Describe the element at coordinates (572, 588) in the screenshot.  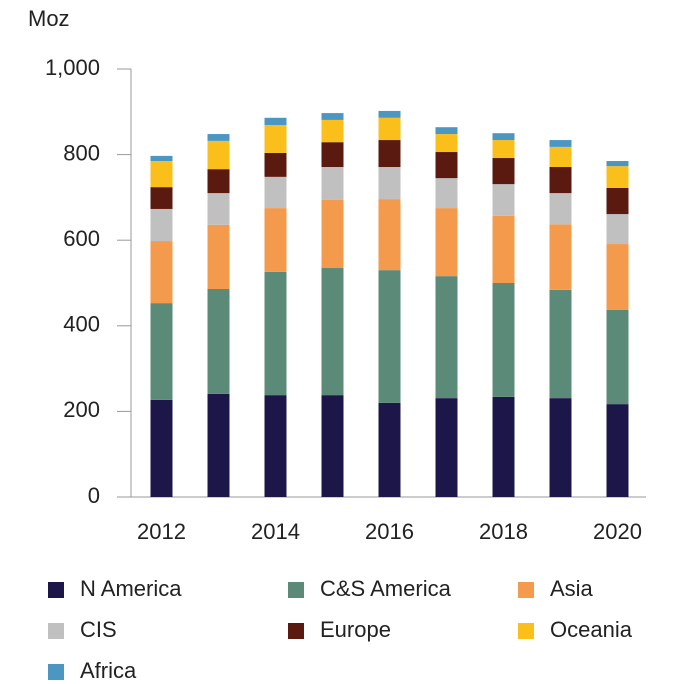
I see `legend-label: Asia` at that location.